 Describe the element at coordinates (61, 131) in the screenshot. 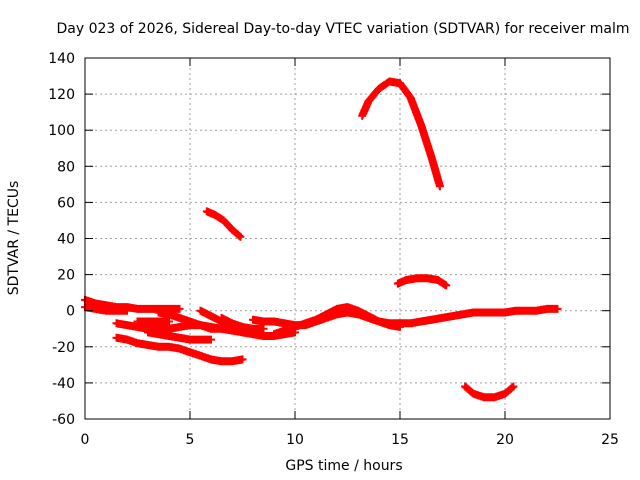

I see `y-tick-label: 100` at that location.